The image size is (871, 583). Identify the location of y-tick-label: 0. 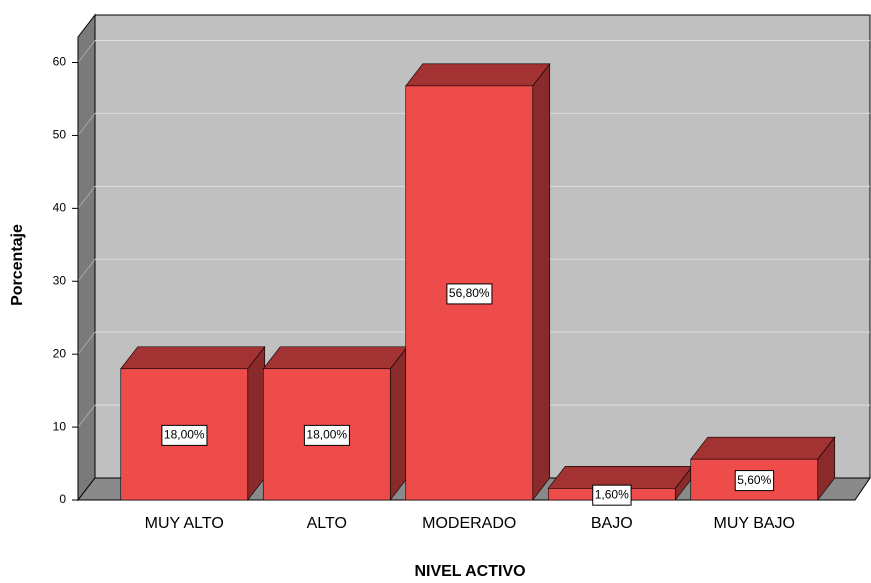
(62, 499).